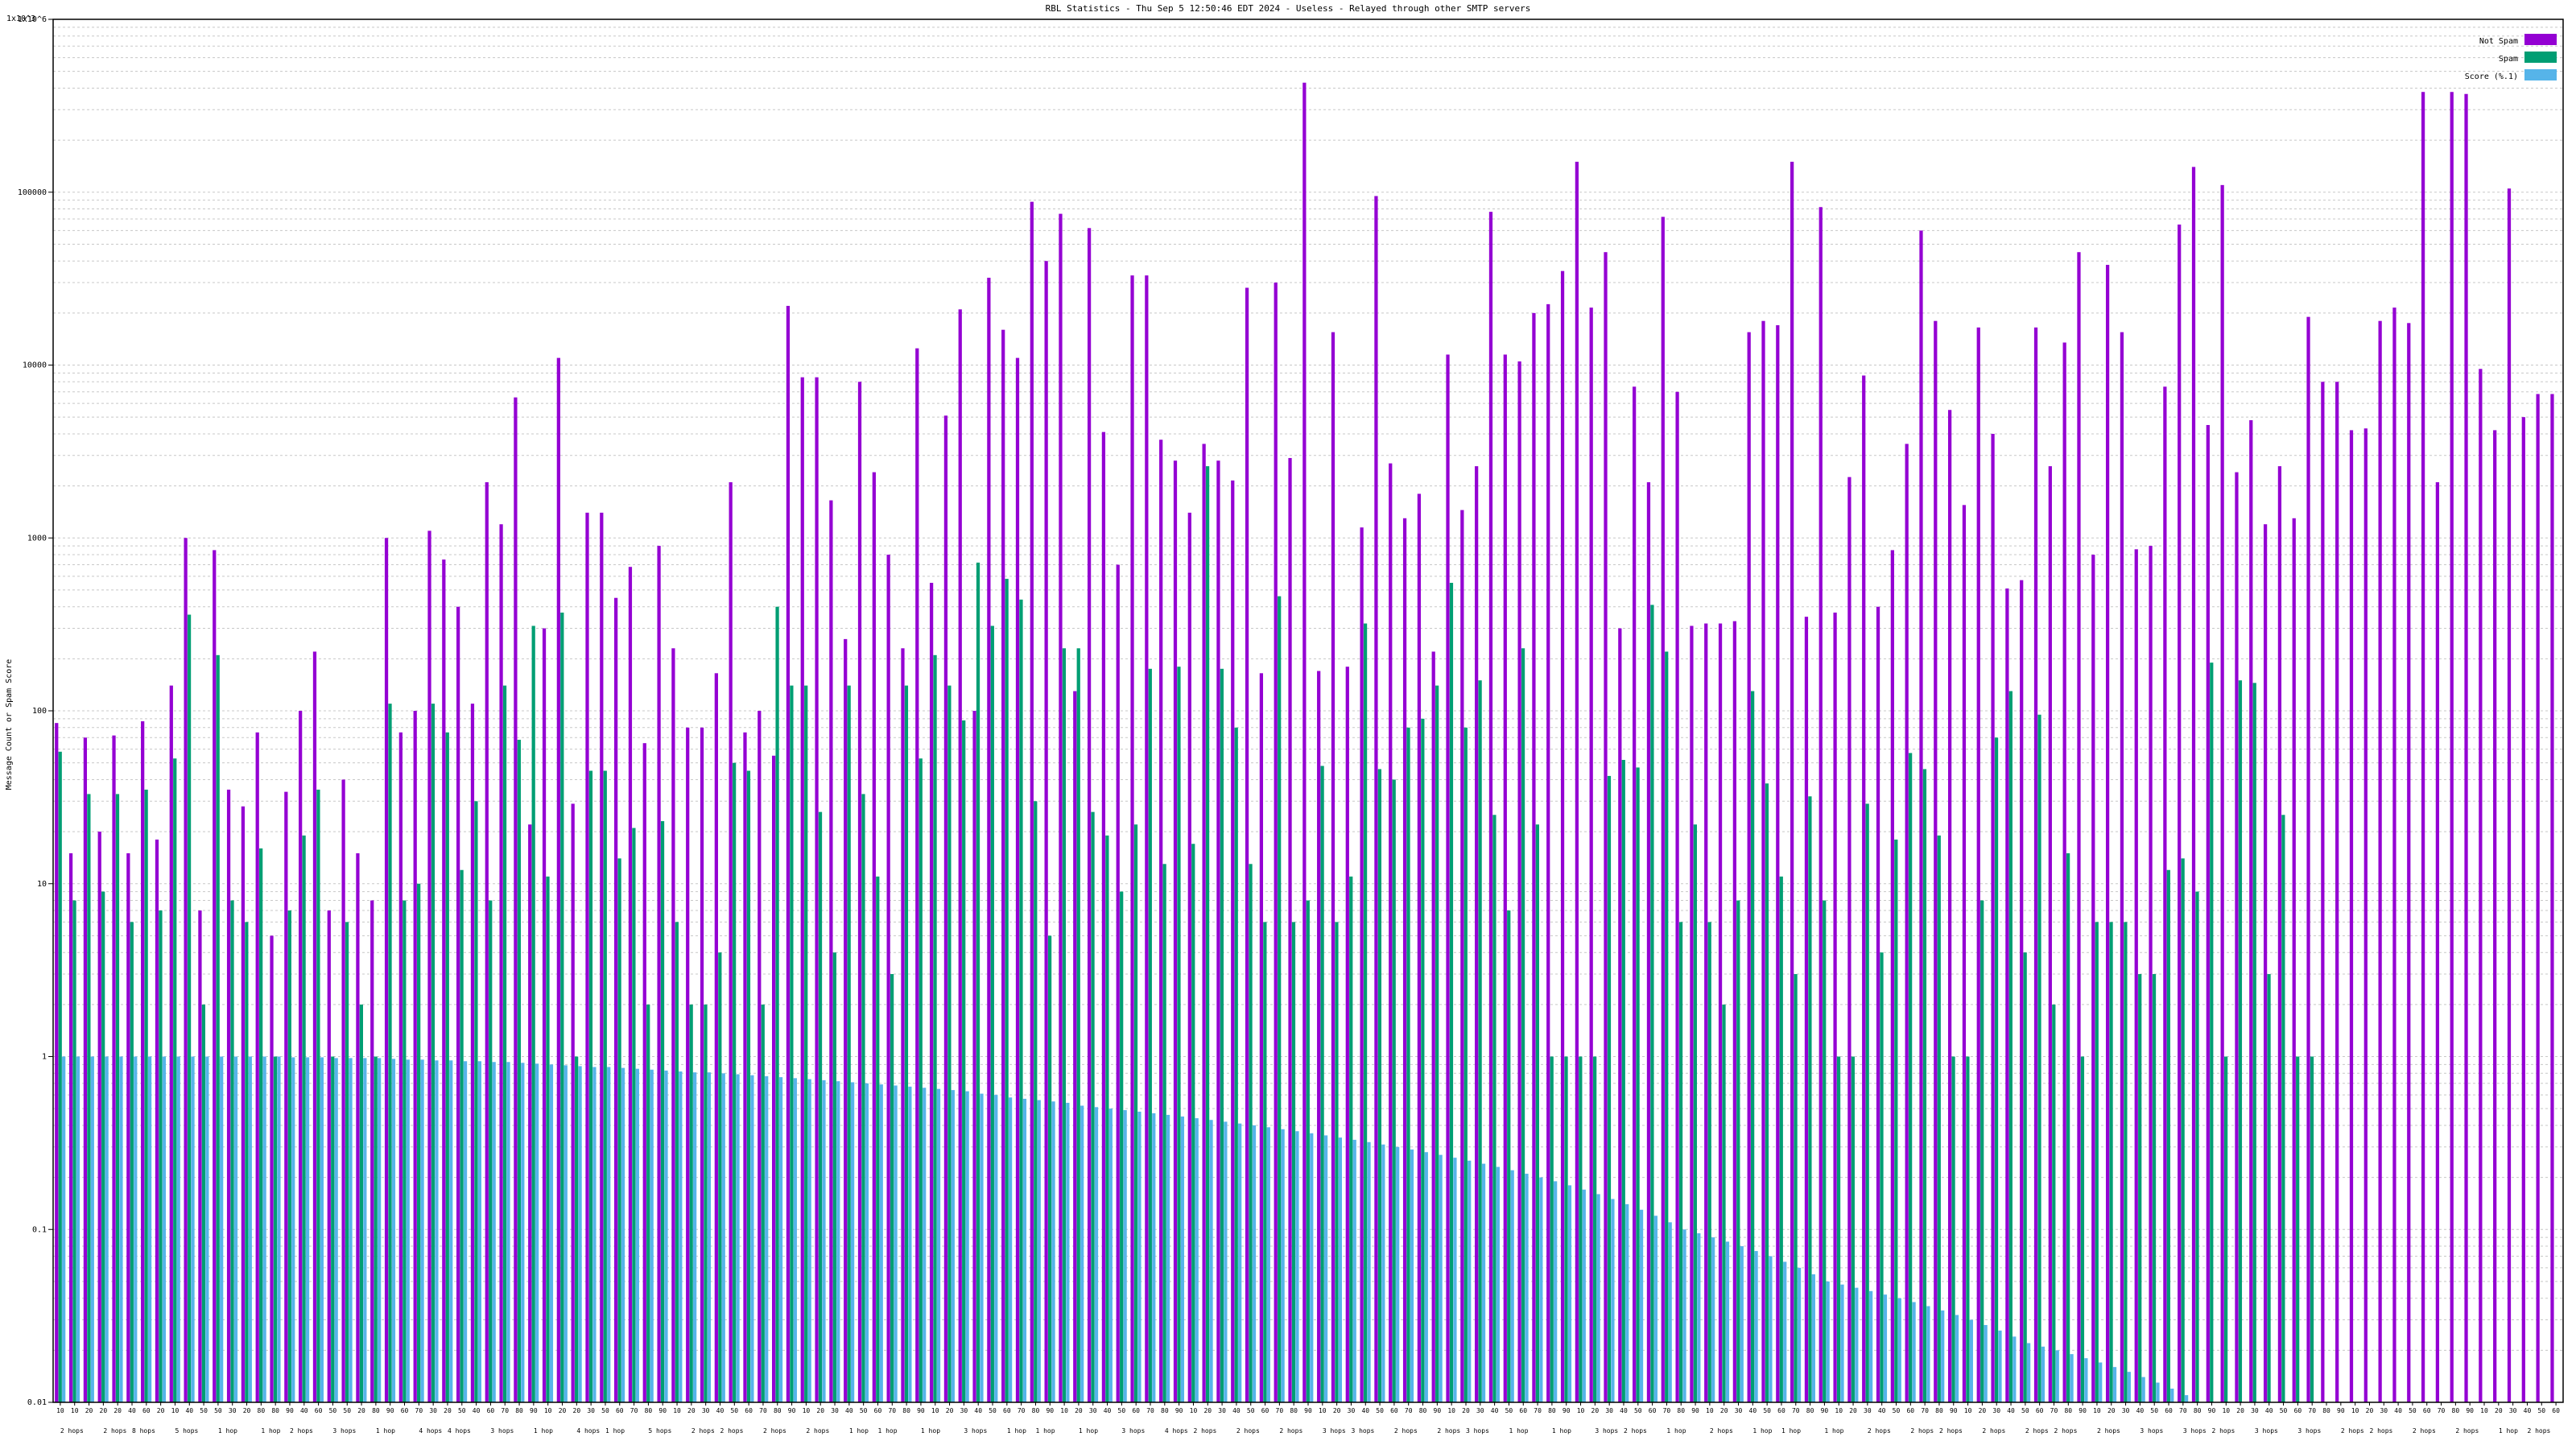  Describe the element at coordinates (1197, 1260) in the screenshot. I see `bar-score-1--79` at that location.